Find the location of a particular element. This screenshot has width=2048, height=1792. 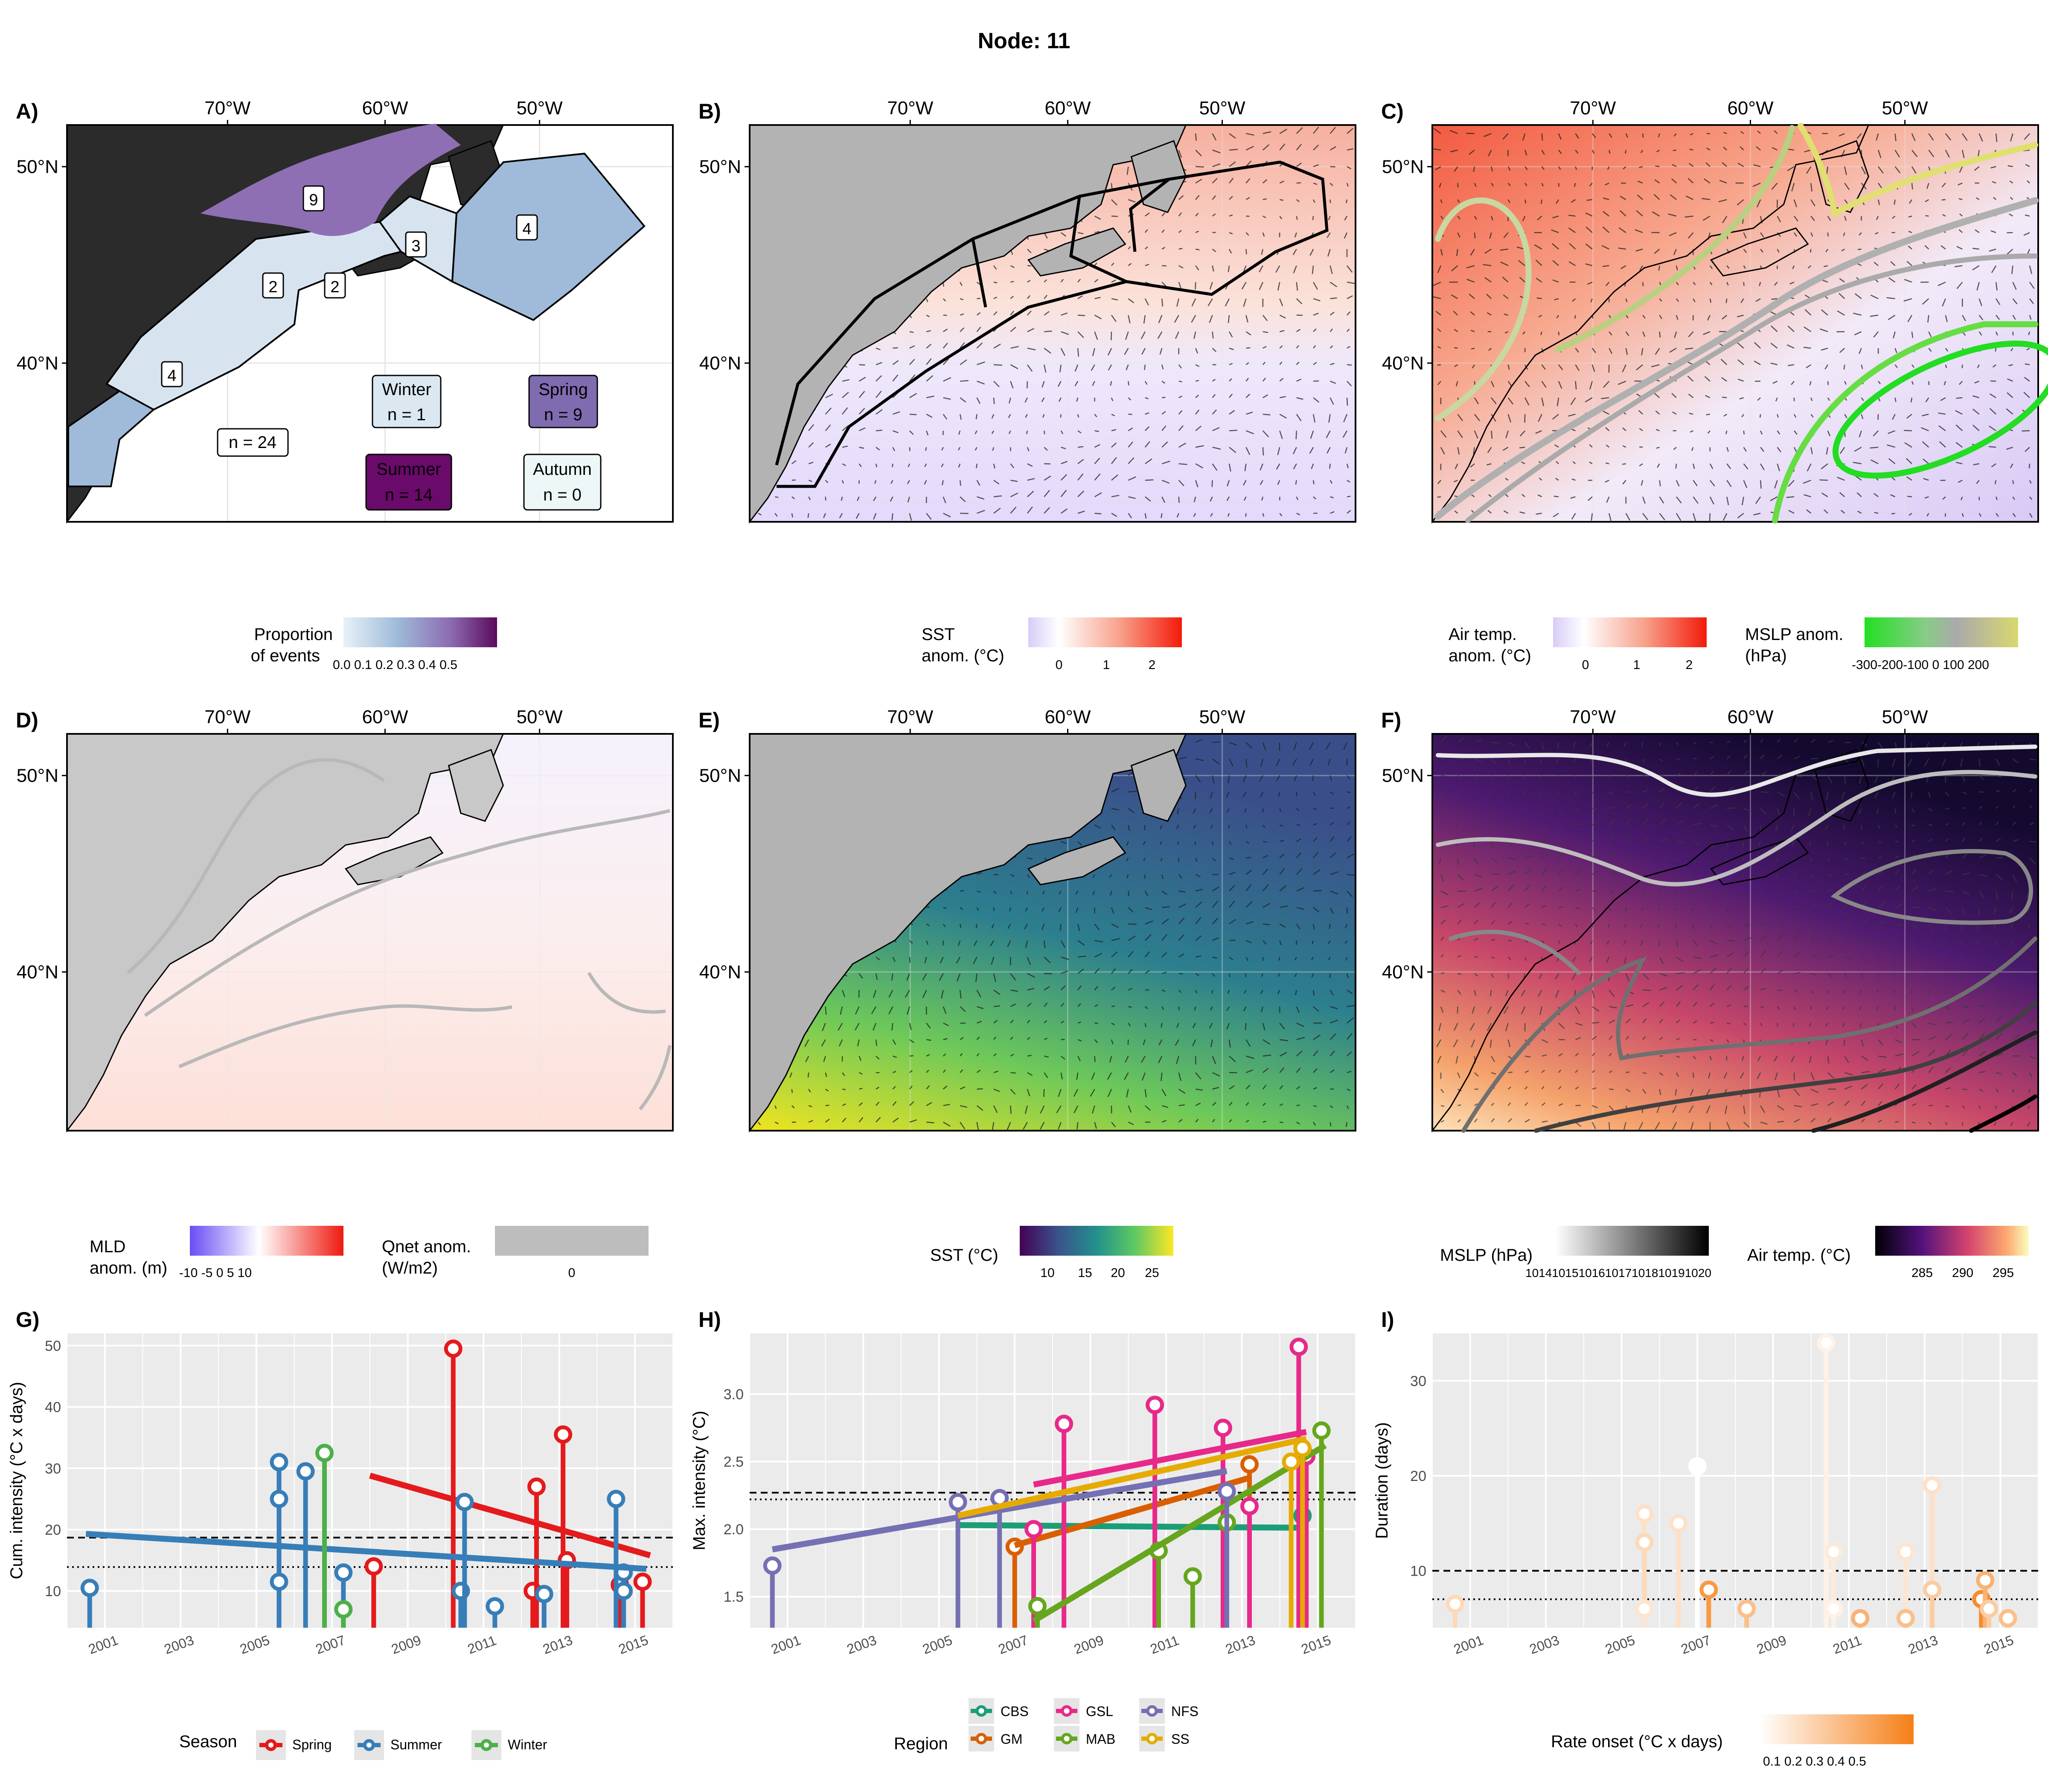

lat-tick-label: 40°N is located at coordinates (37, 363).